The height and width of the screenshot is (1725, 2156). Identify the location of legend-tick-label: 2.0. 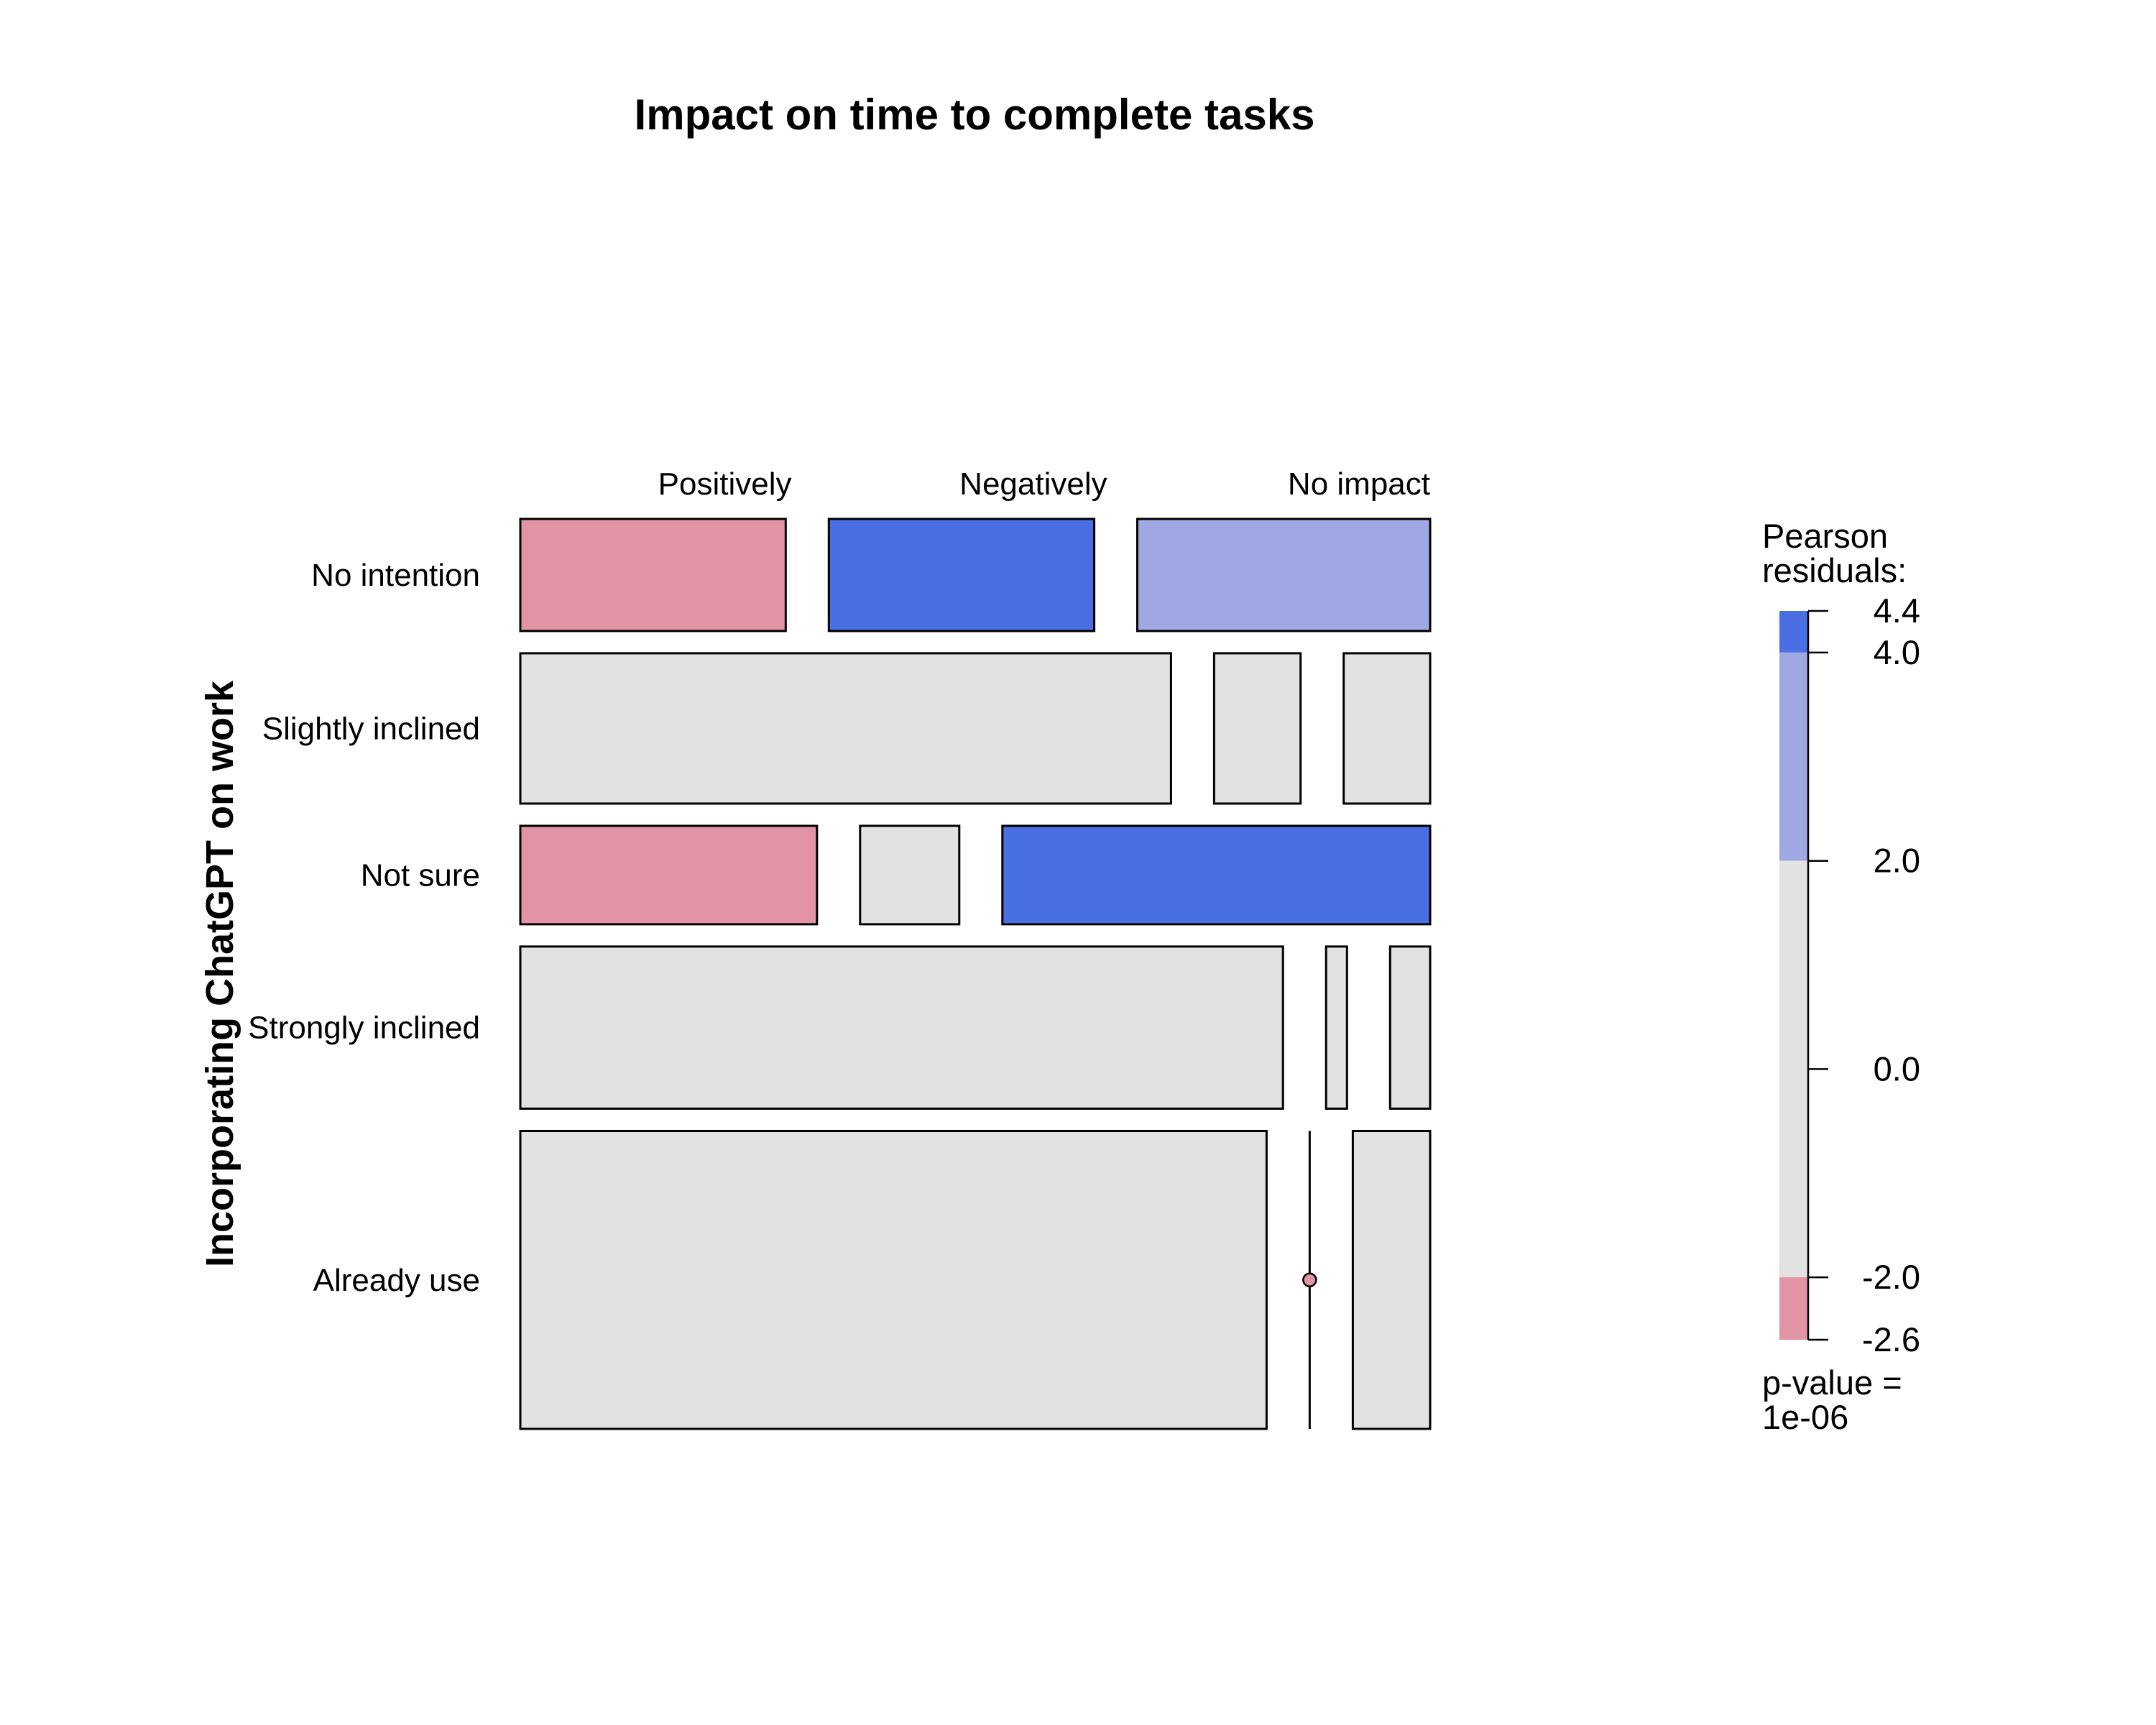
(1897, 861).